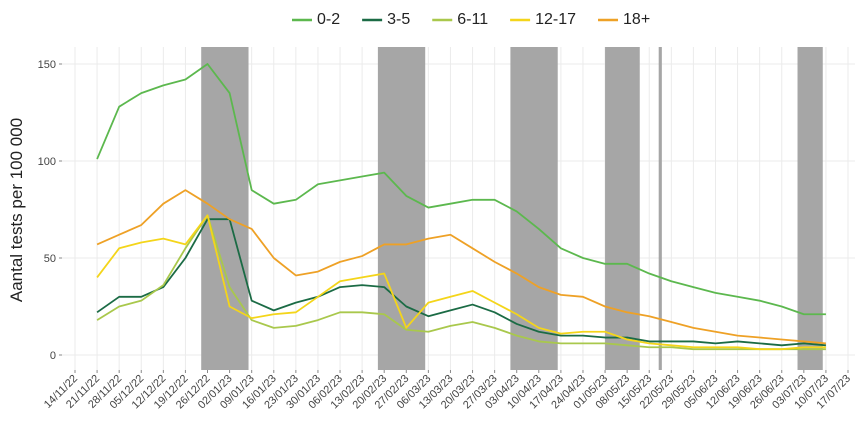 The image size is (855, 423). What do you see at coordinates (47, 162) in the screenshot?
I see `y-tick-label: 100` at bounding box center [47, 162].